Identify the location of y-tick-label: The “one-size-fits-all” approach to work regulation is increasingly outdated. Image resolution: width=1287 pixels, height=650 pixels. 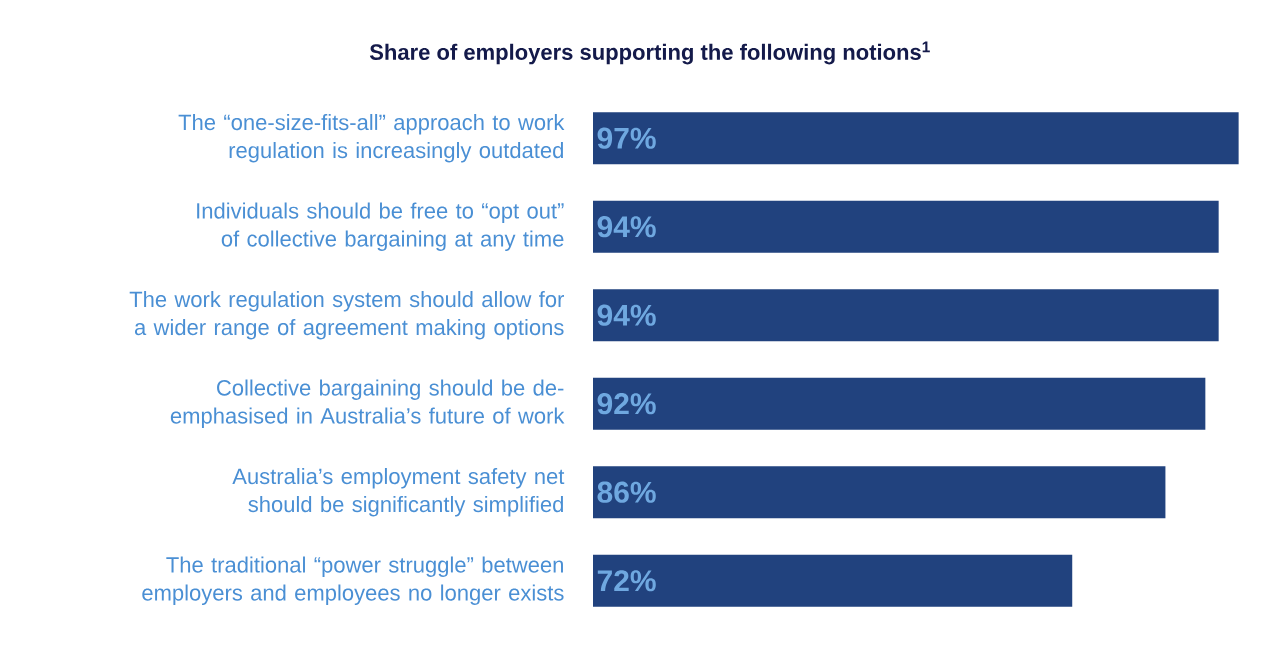
(371, 138).